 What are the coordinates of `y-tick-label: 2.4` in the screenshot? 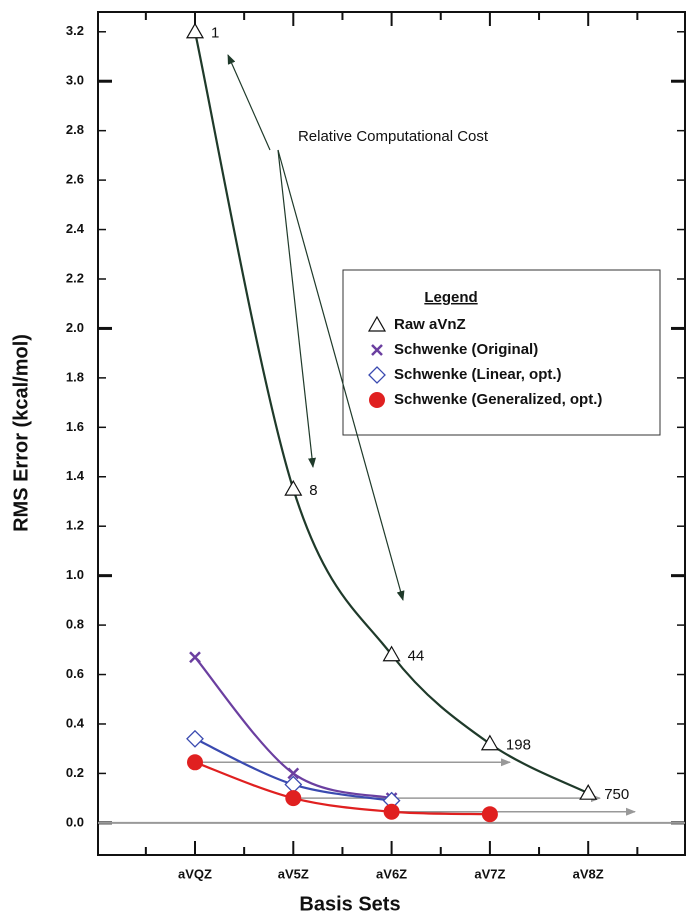 It's located at (75, 228).